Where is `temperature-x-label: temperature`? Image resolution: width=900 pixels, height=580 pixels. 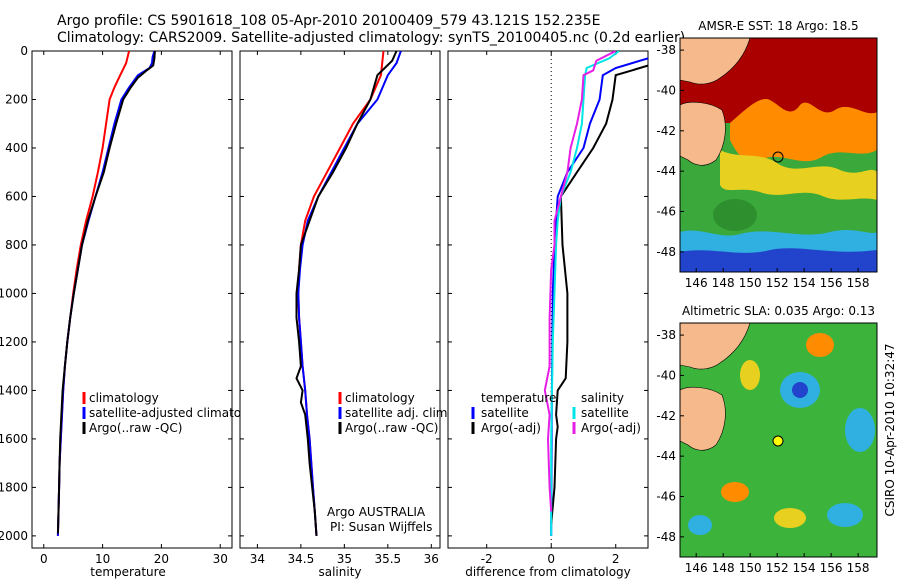 temperature-x-label: temperature is located at coordinates (127, 572).